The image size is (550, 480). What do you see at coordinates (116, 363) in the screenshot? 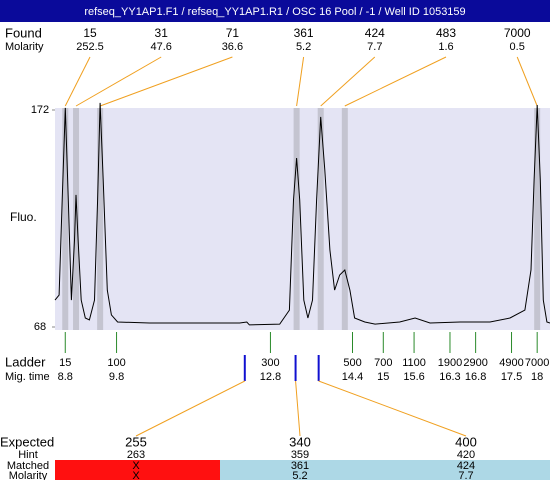
I see `ladder-size: 100` at bounding box center [116, 363].